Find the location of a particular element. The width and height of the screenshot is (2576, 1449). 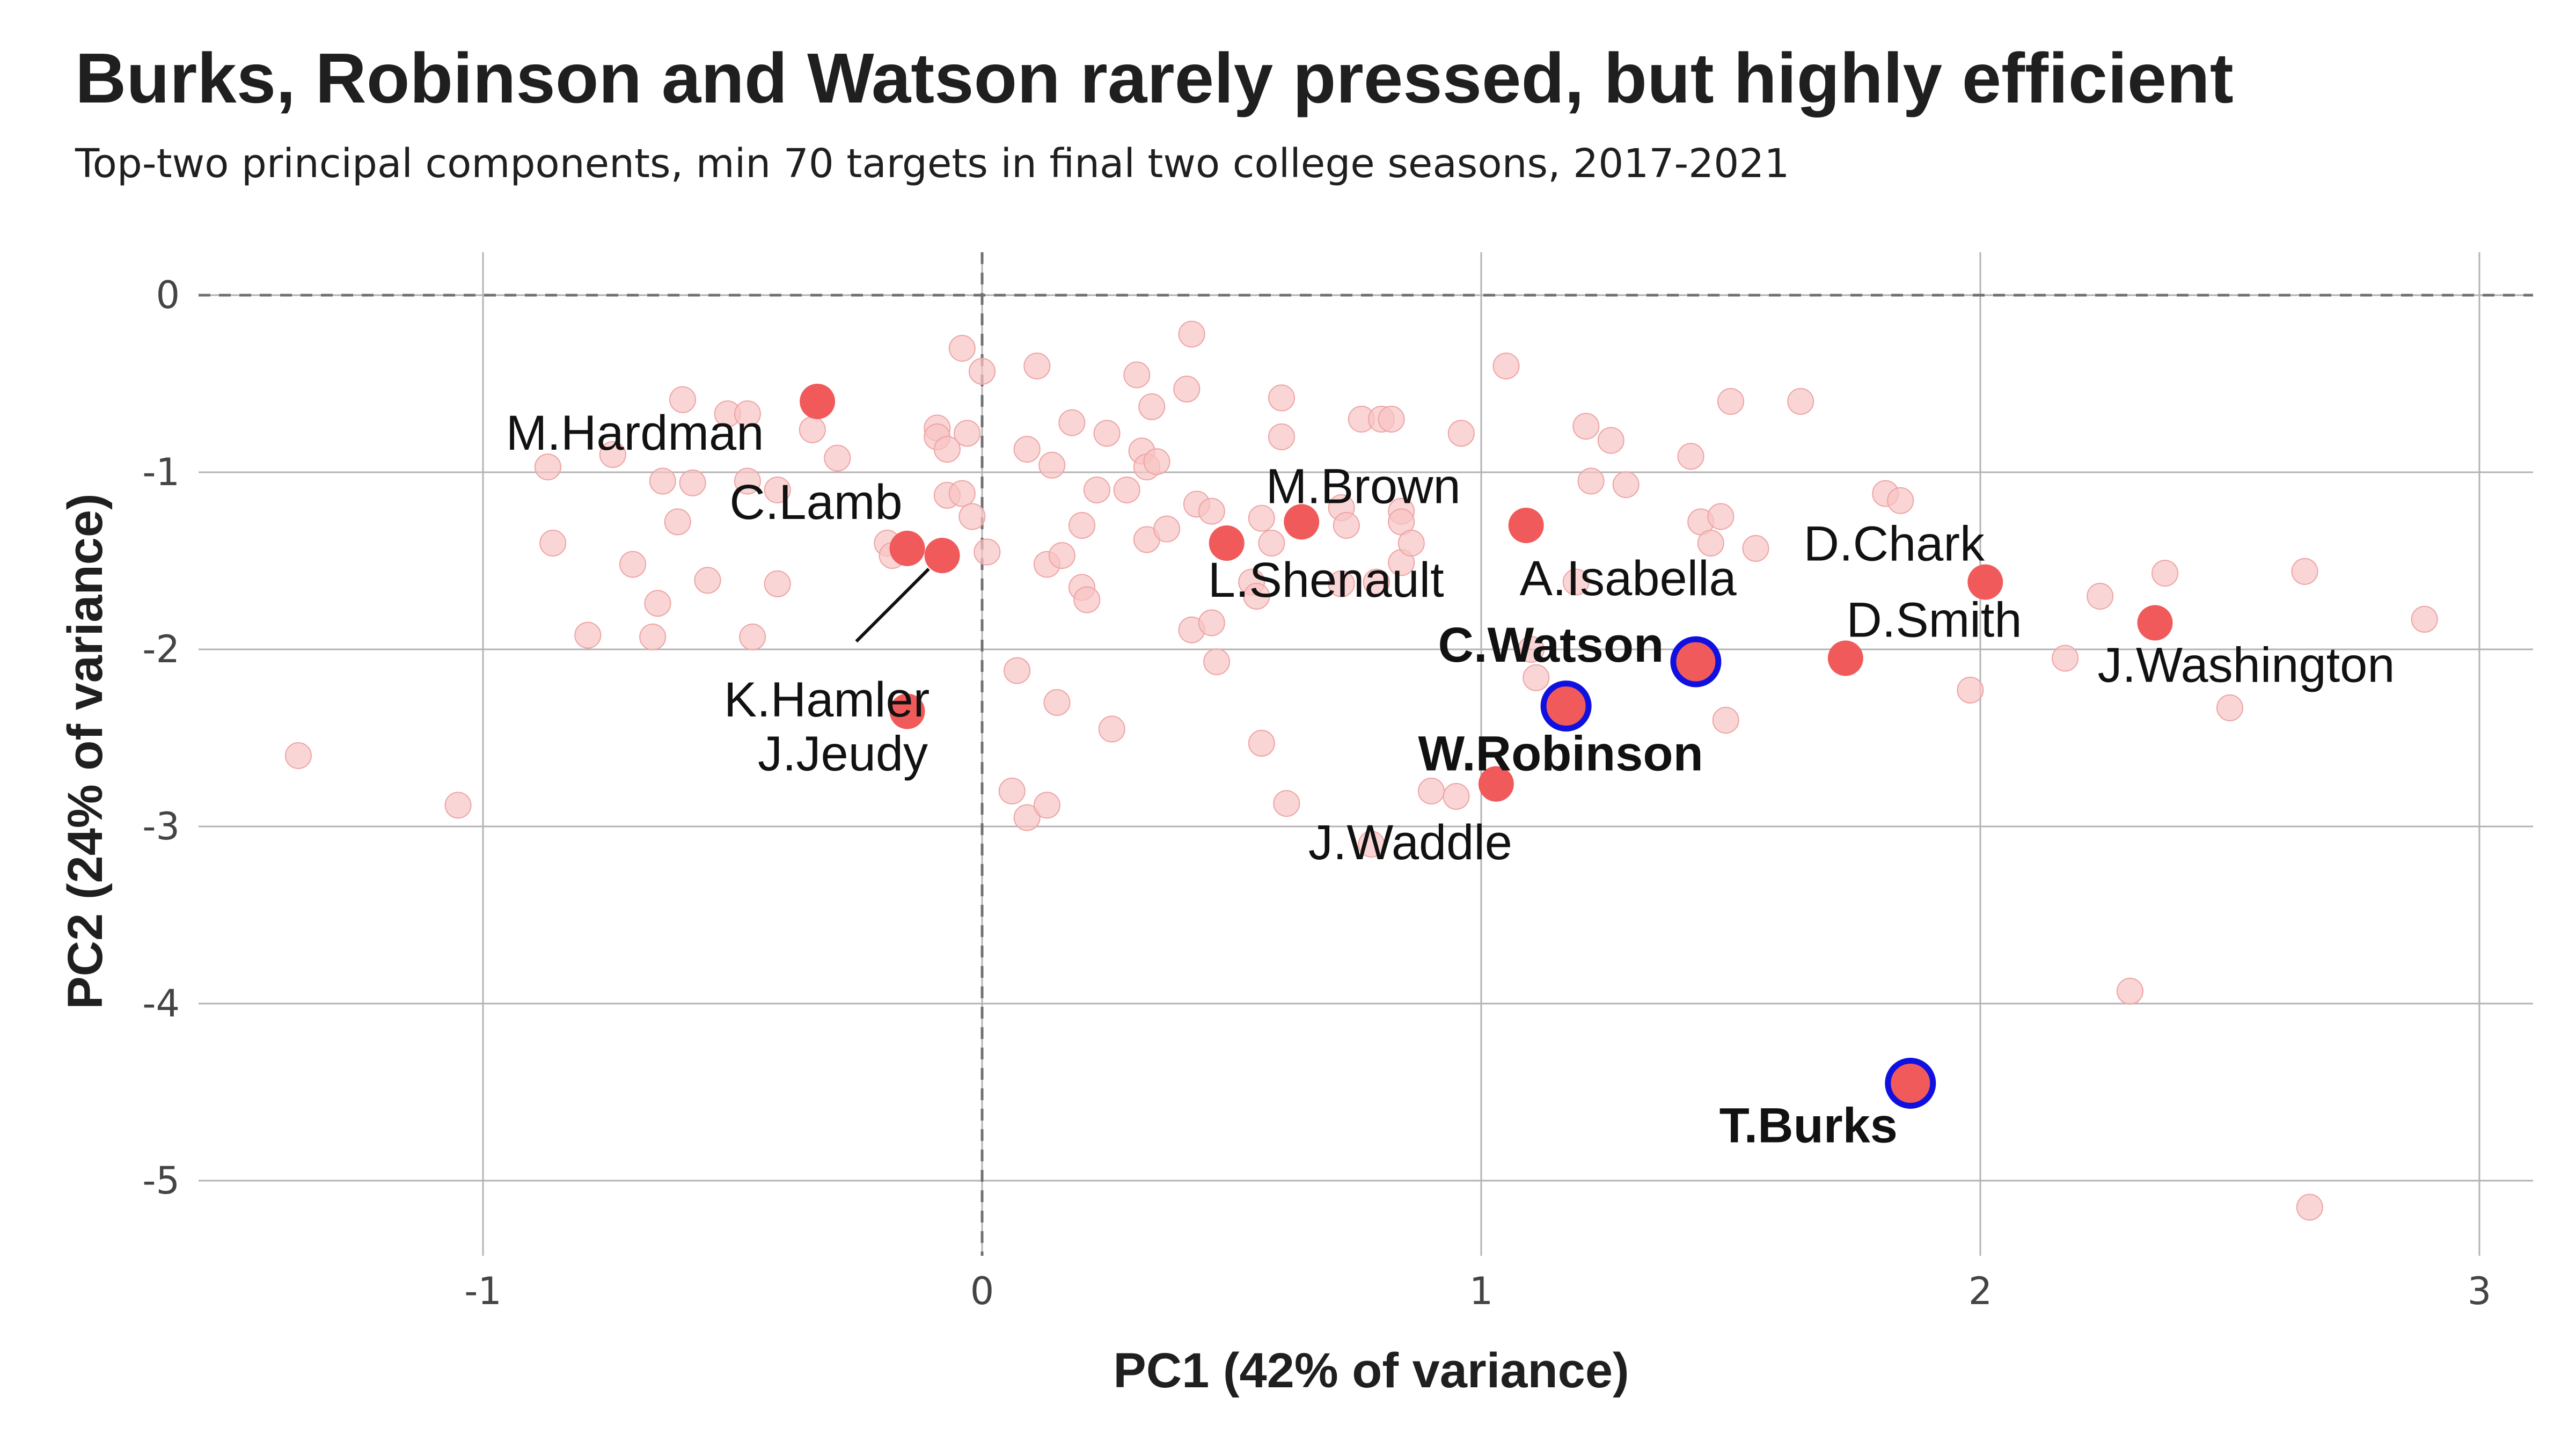

label-c-lamb: C.Lamb is located at coordinates (815, 502).